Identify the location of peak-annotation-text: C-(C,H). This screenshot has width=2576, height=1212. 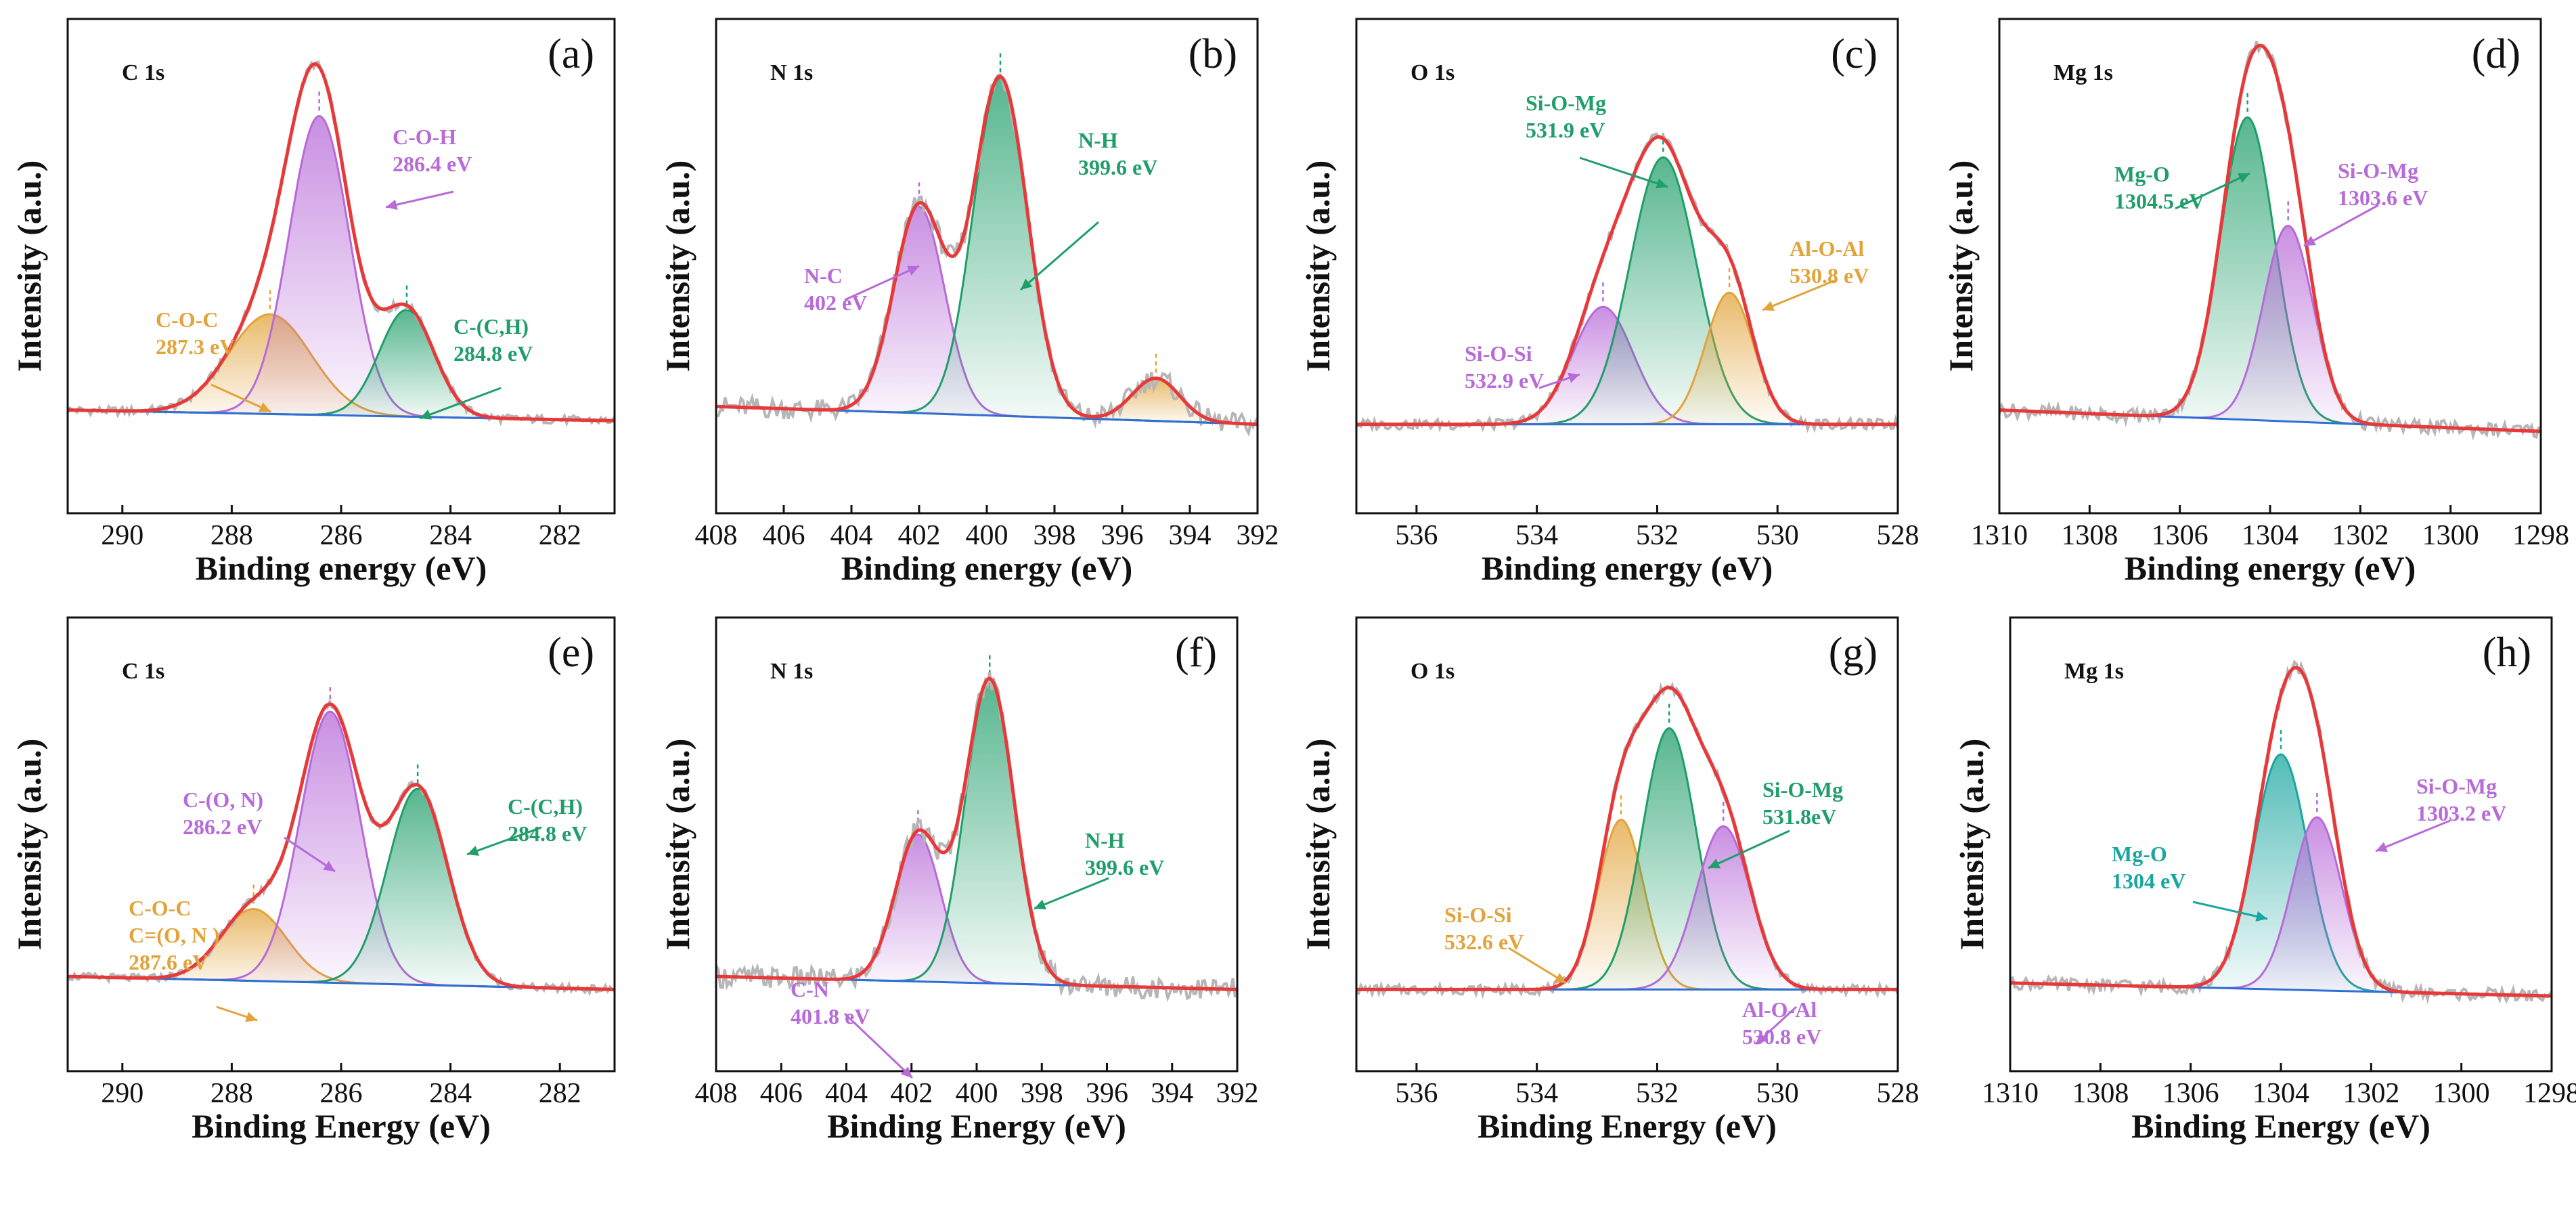
(491, 326).